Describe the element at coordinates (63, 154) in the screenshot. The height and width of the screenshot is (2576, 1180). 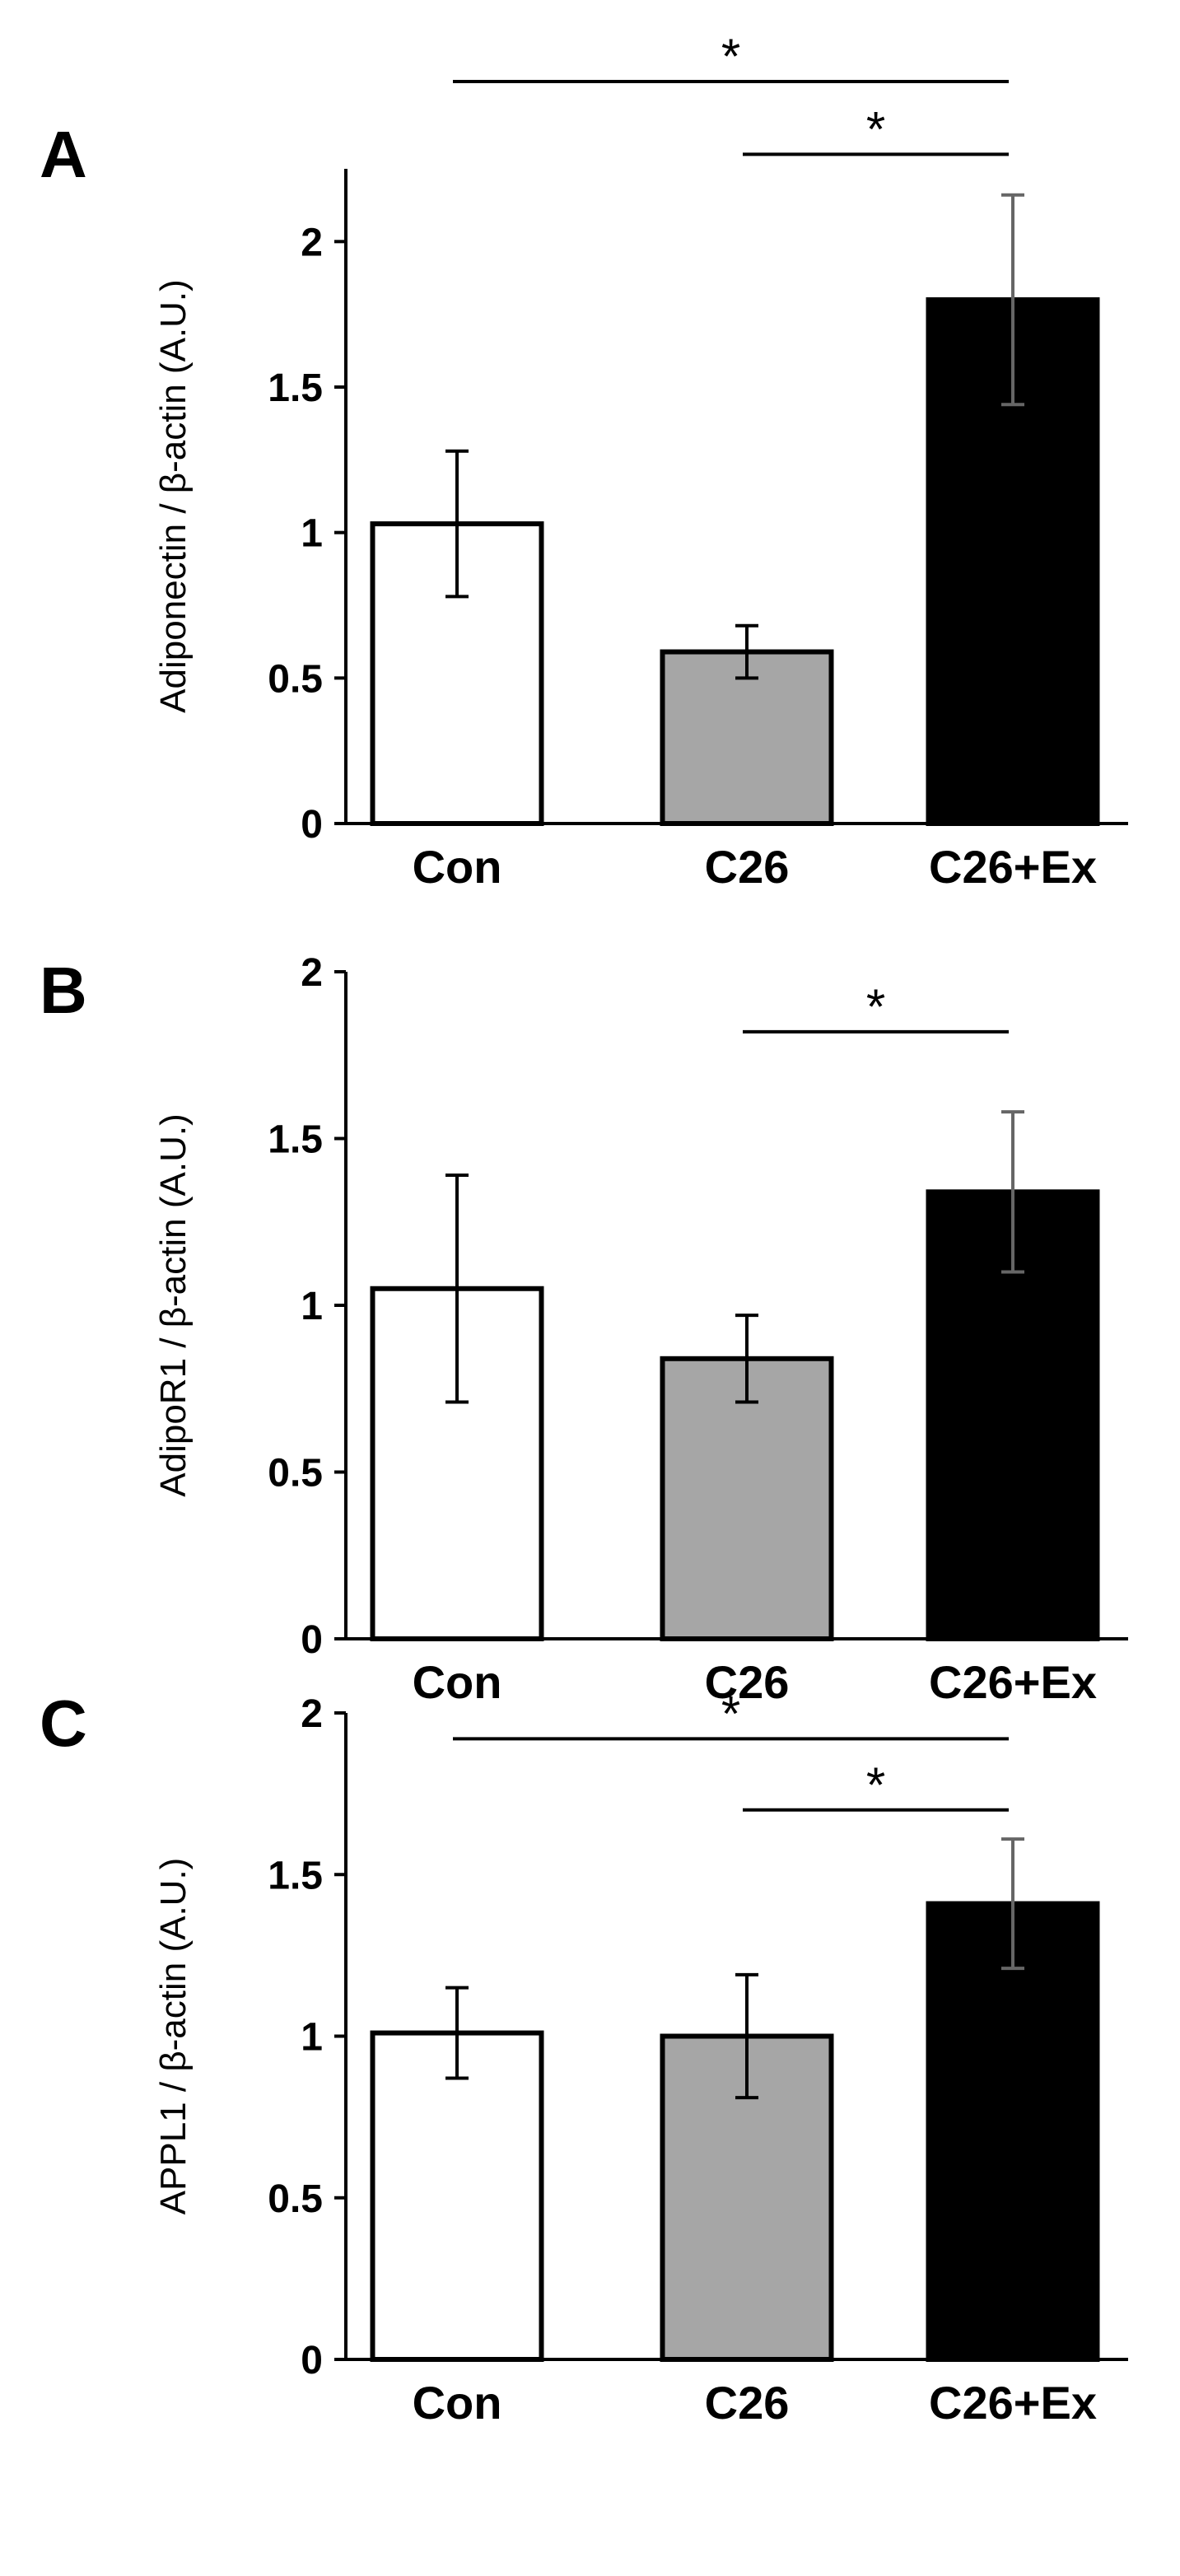
I see `panel-label: A` at that location.